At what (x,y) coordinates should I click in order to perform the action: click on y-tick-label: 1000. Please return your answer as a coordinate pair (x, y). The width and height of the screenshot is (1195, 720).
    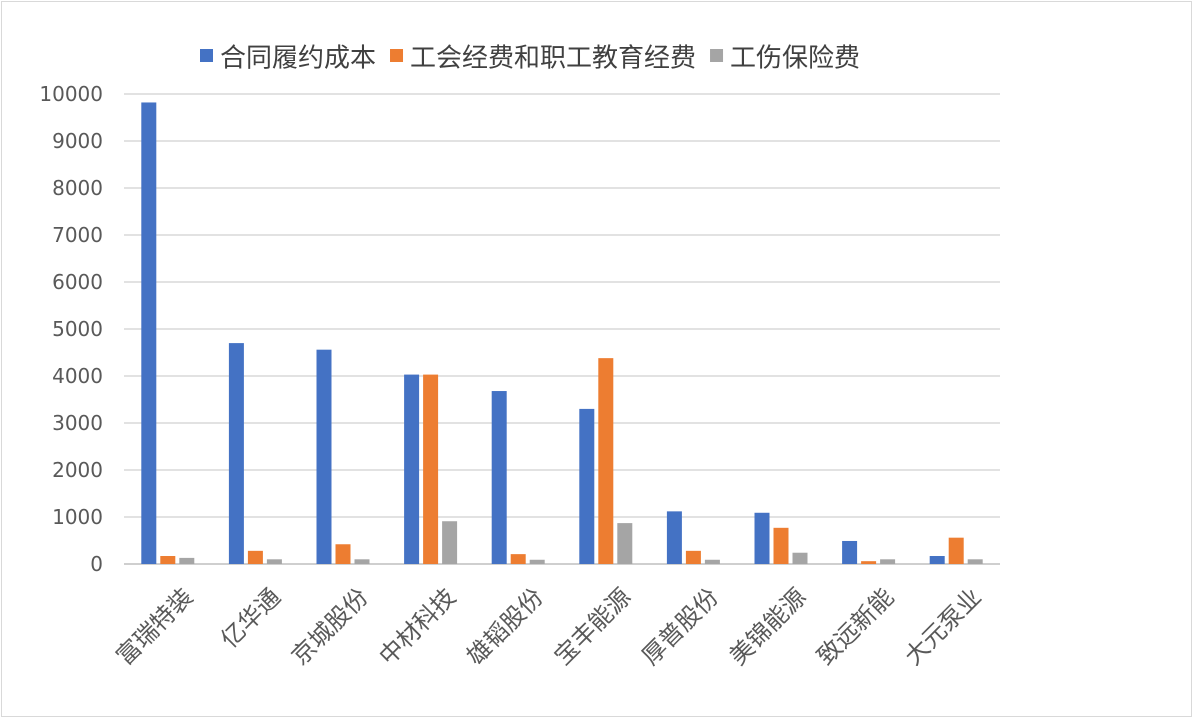
    Looking at the image, I should click on (77, 517).